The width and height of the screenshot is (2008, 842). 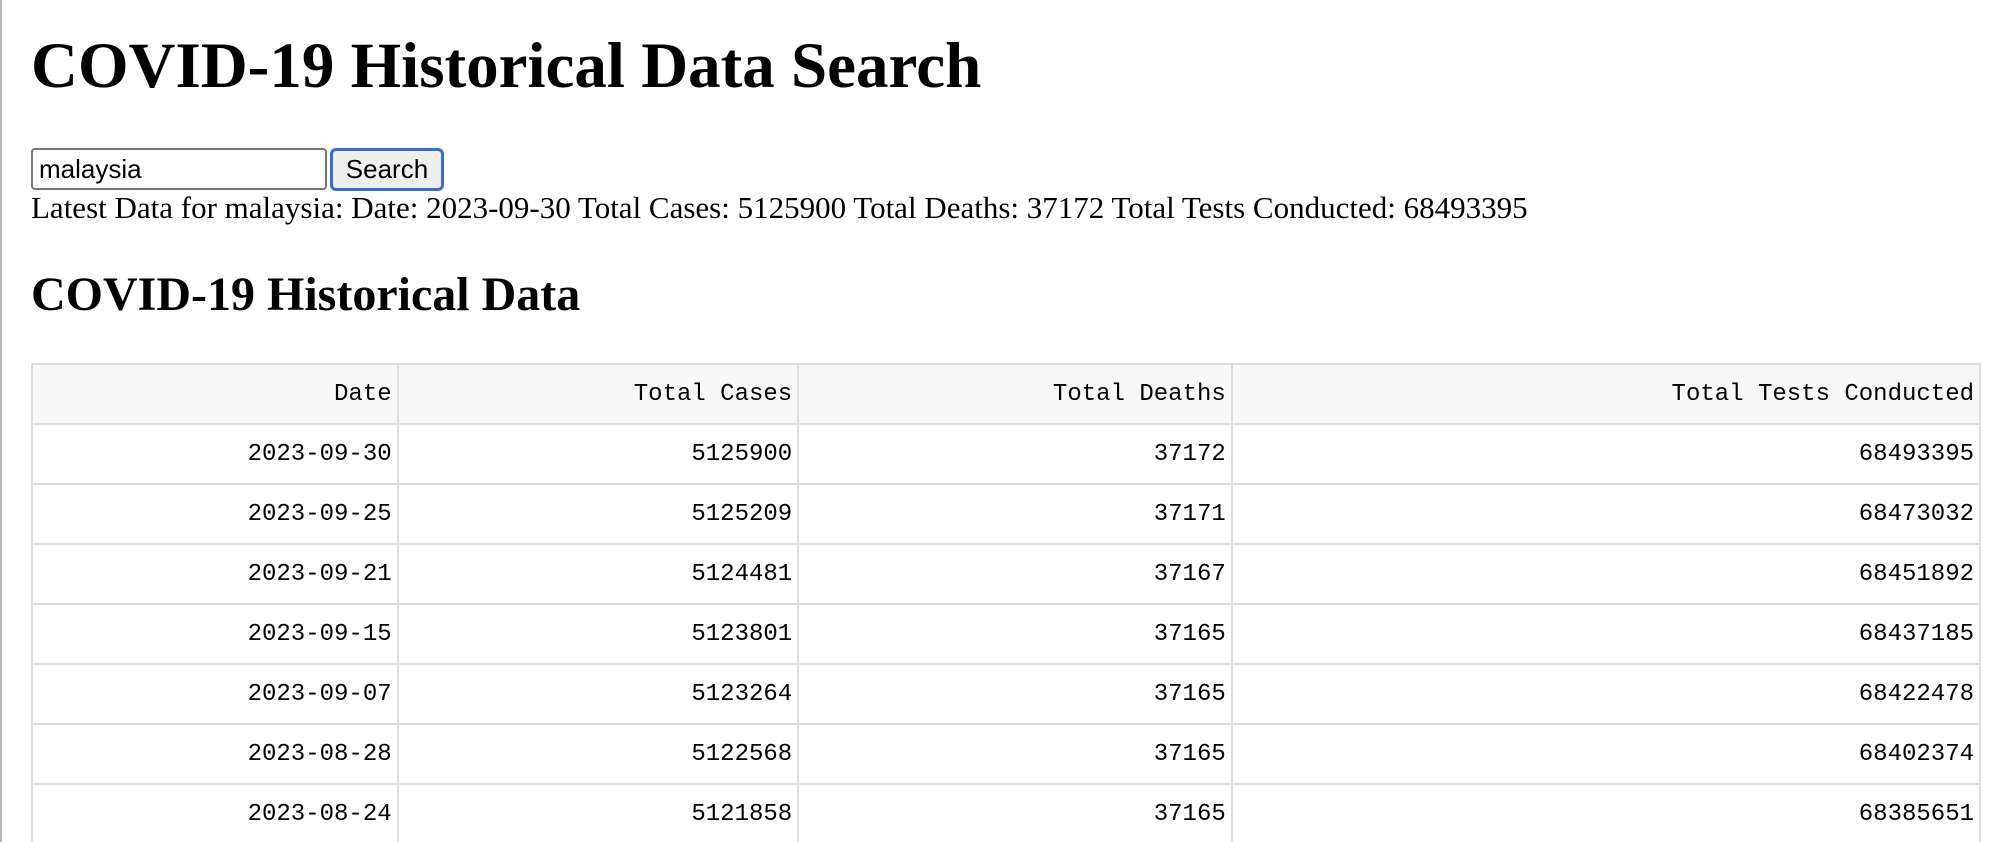 I want to click on table-row: 2023-09-21 5124481 37167 68451892, so click(x=1006, y=574).